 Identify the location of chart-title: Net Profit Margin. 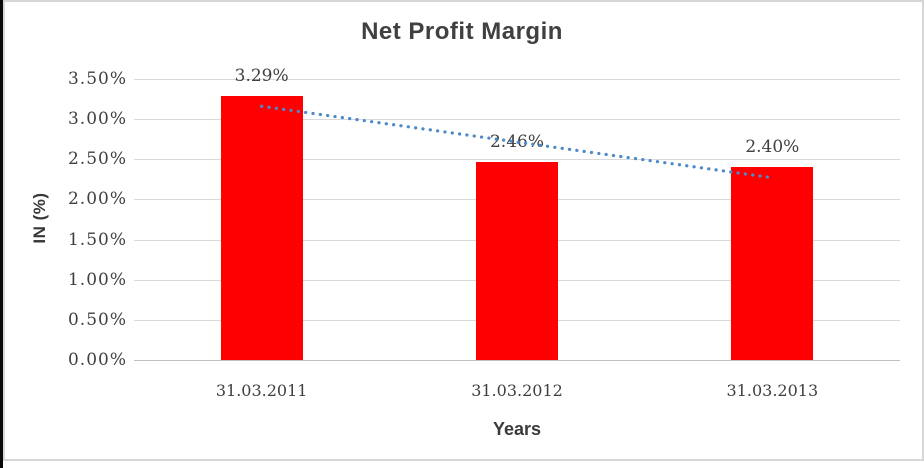
(462, 31).